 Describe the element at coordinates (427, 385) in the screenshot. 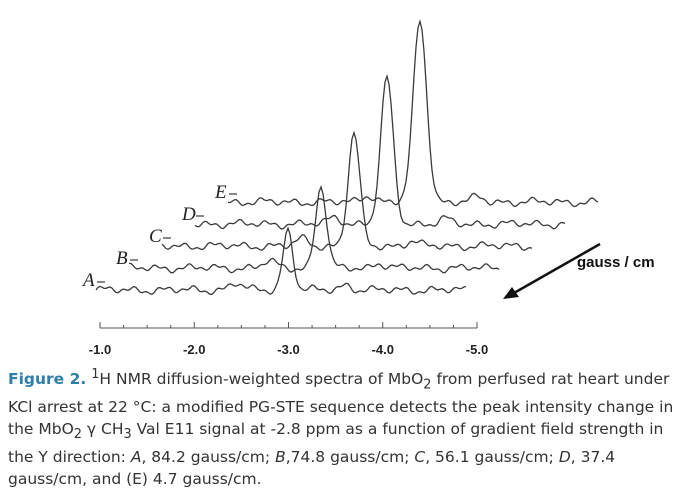

I see `caption-sub-2: 2` at that location.